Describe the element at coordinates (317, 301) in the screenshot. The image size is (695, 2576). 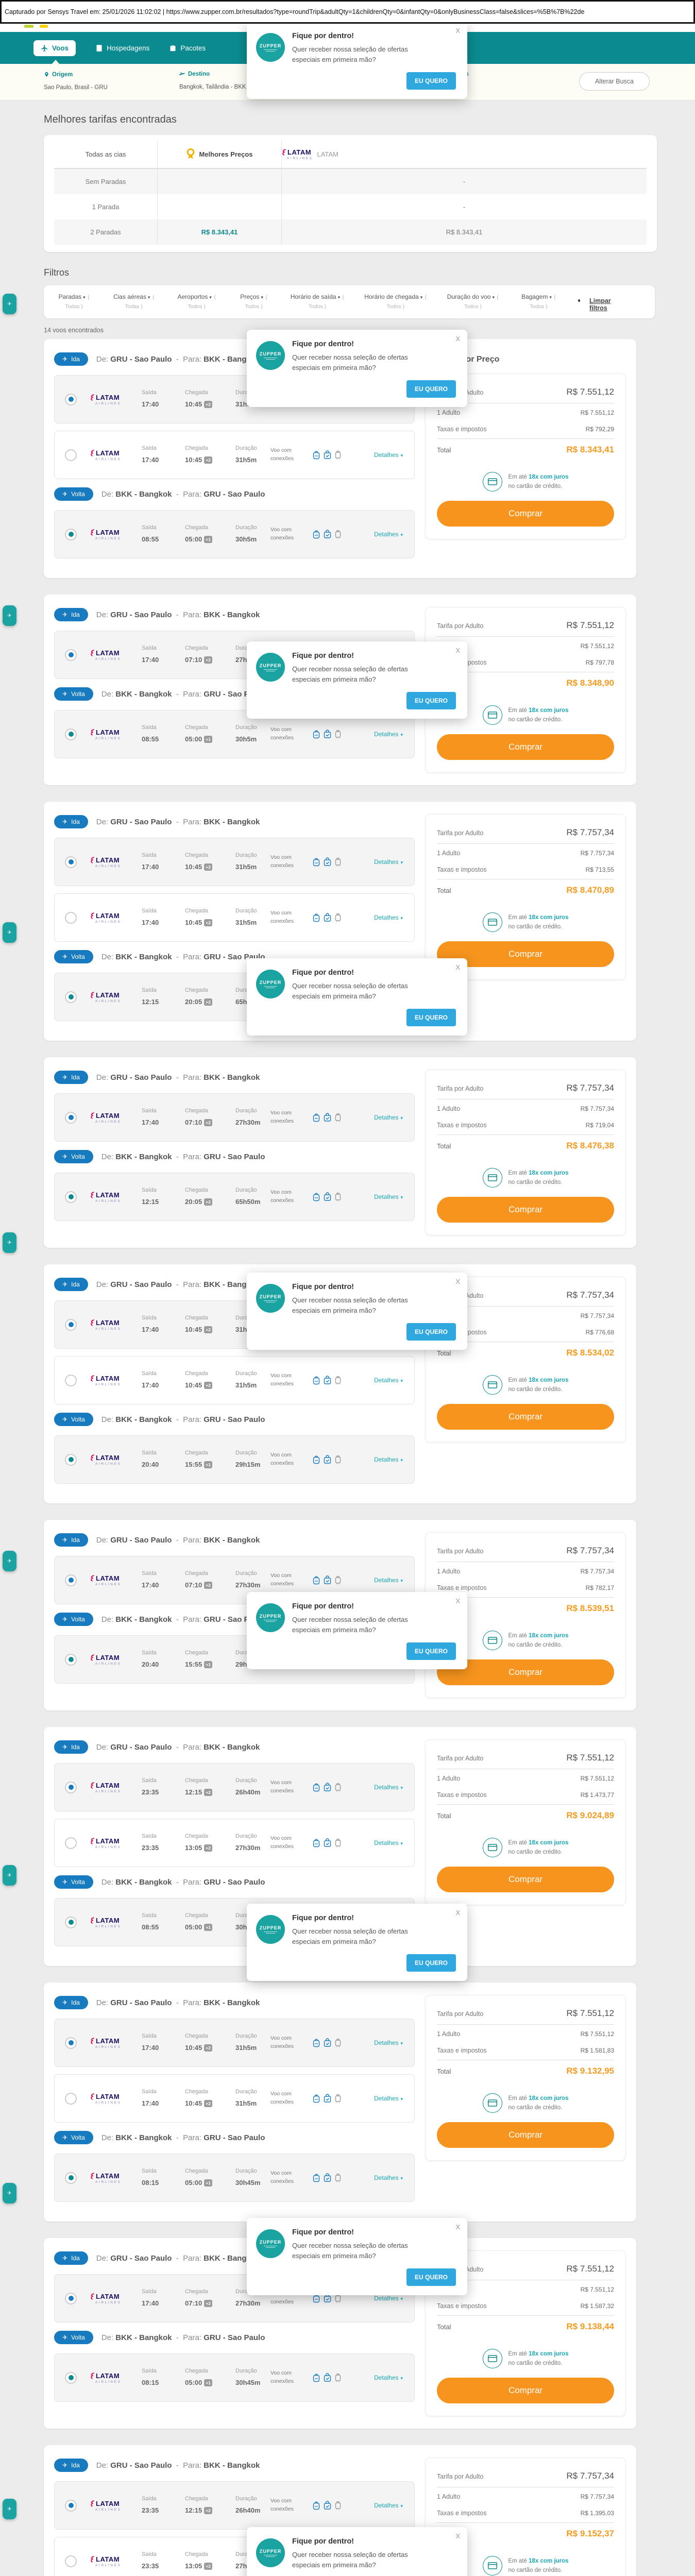
I see `filter-dropdown: Horário de saída ▾ ( Todos )` at that location.